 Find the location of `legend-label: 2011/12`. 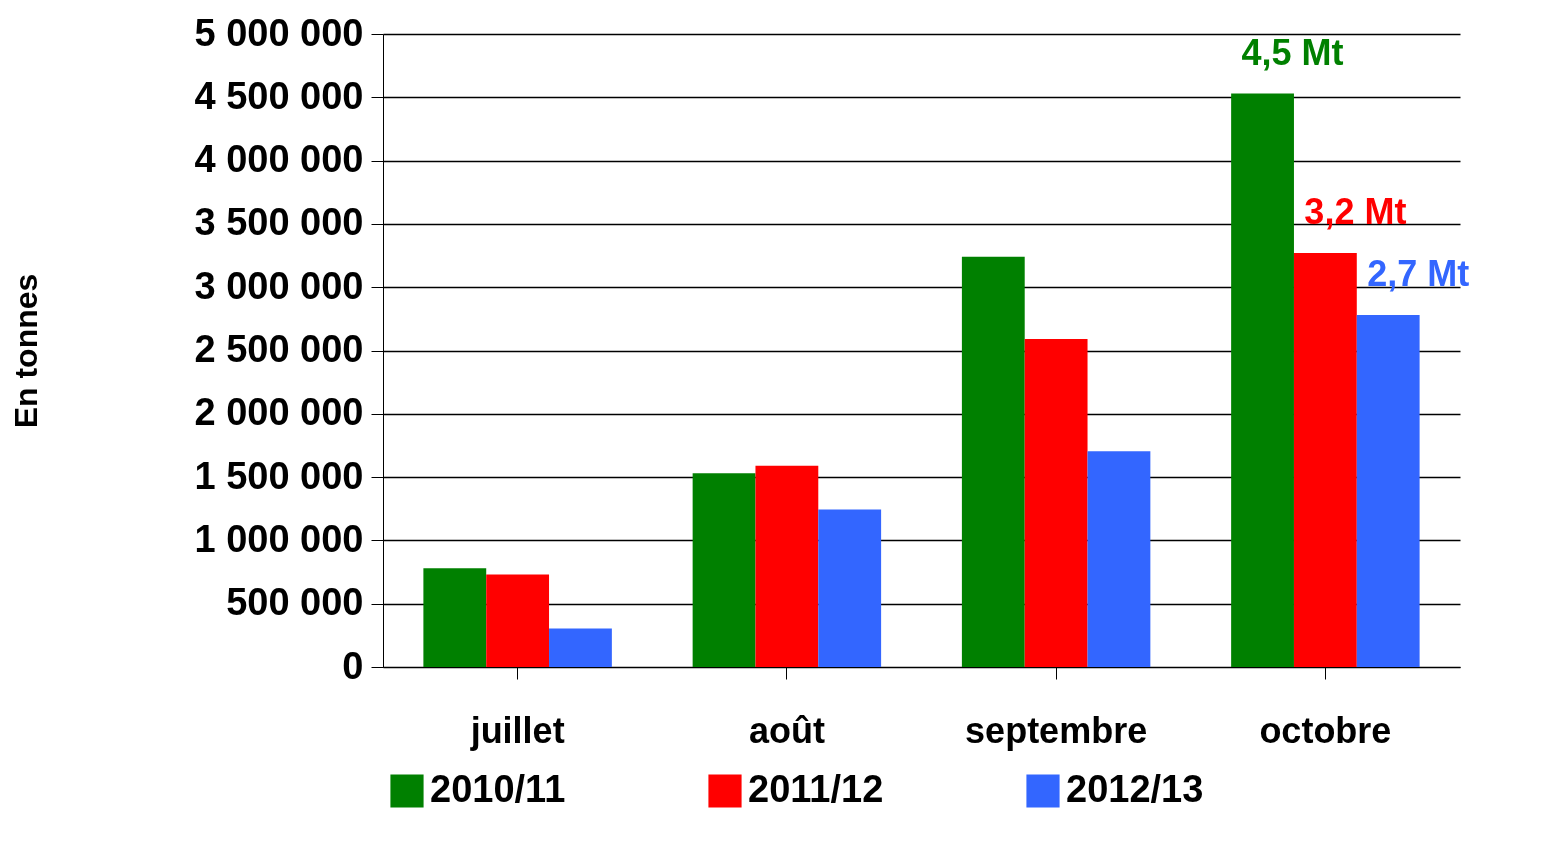

legend-label: 2011/12 is located at coordinates (816, 789).